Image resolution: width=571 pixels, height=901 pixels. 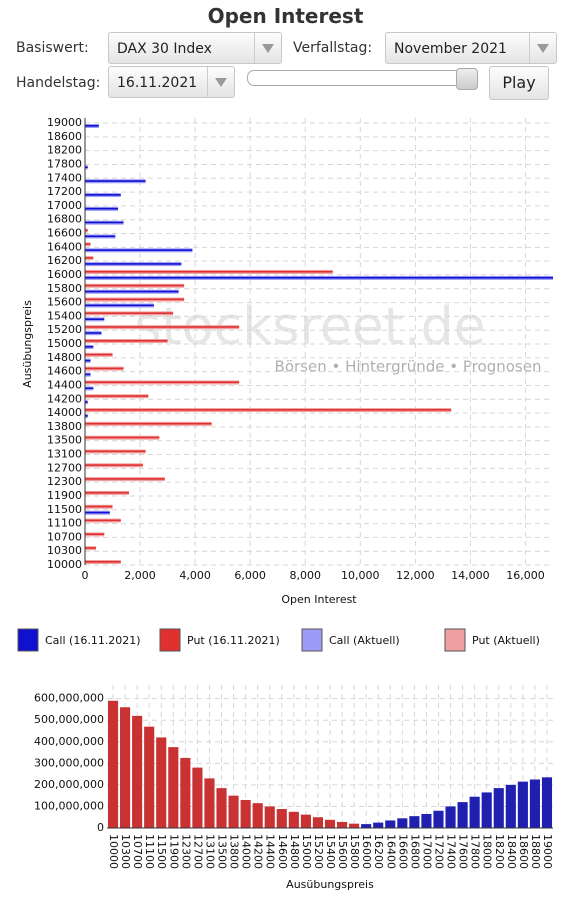 What do you see at coordinates (525, 575) in the screenshot?
I see `x-tick-label: 16,000` at bounding box center [525, 575].